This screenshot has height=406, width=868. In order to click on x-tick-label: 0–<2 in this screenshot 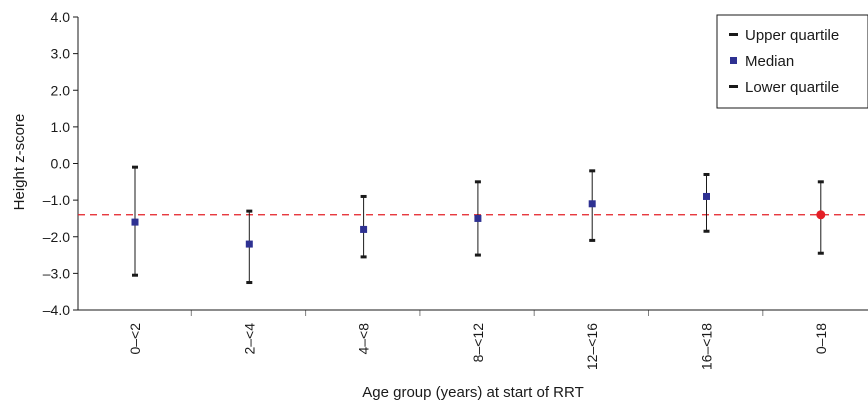, I will do `click(135, 339)`.